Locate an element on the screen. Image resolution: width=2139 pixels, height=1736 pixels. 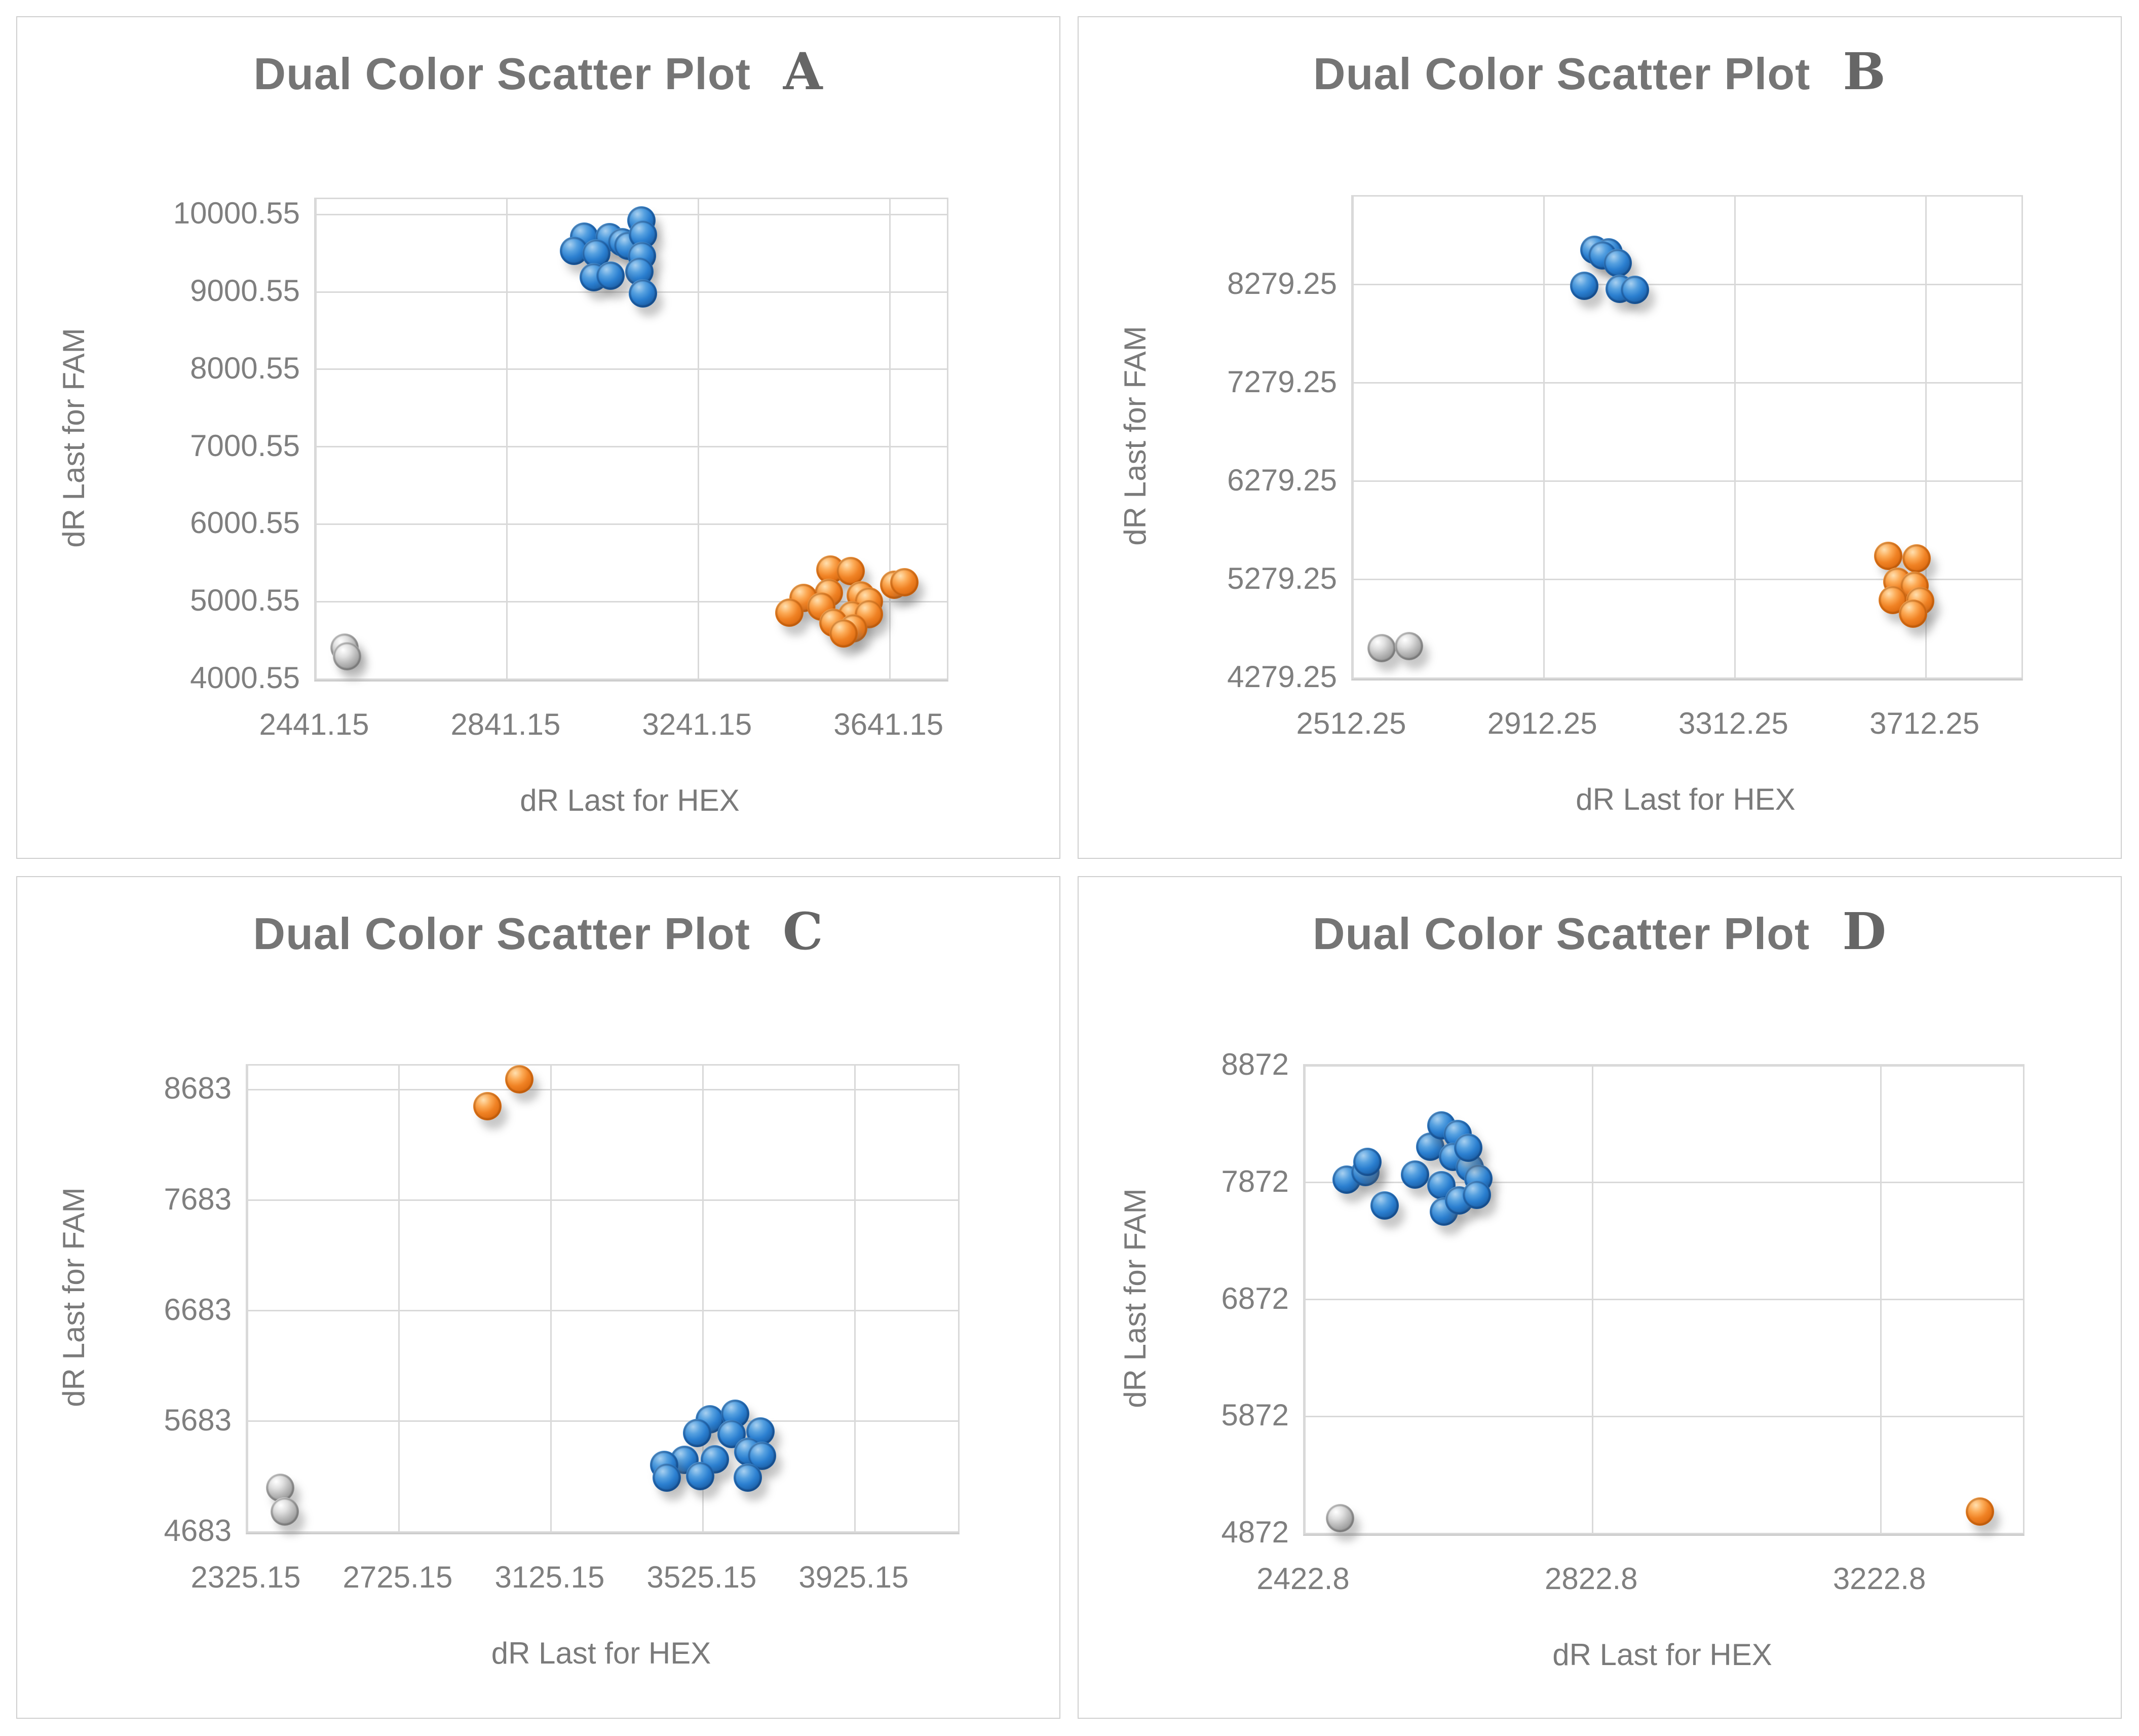
y-tick-label: 4683 is located at coordinates (198, 1531).